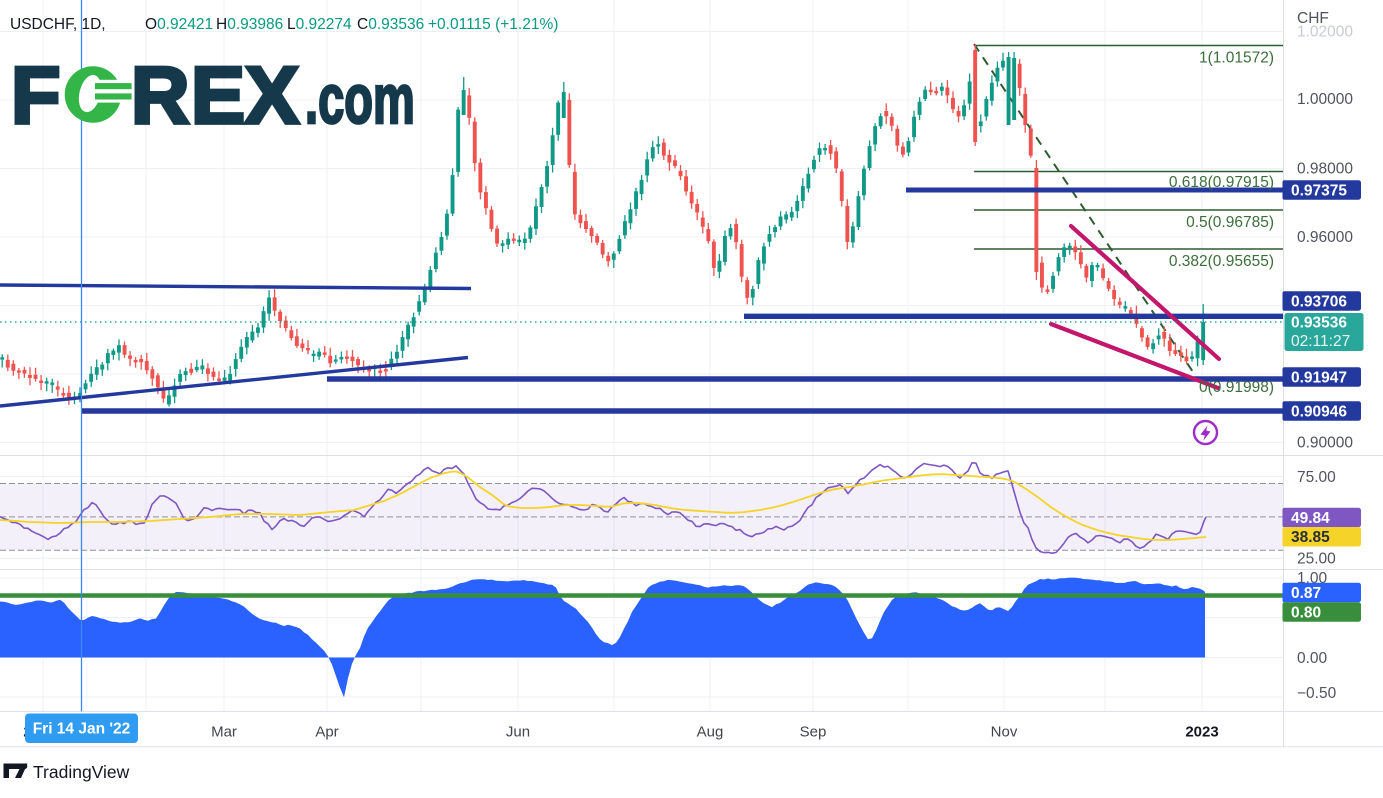 The height and width of the screenshot is (798, 1383). Describe the element at coordinates (81, 772) in the screenshot. I see `svg-text: TradingView` at that location.